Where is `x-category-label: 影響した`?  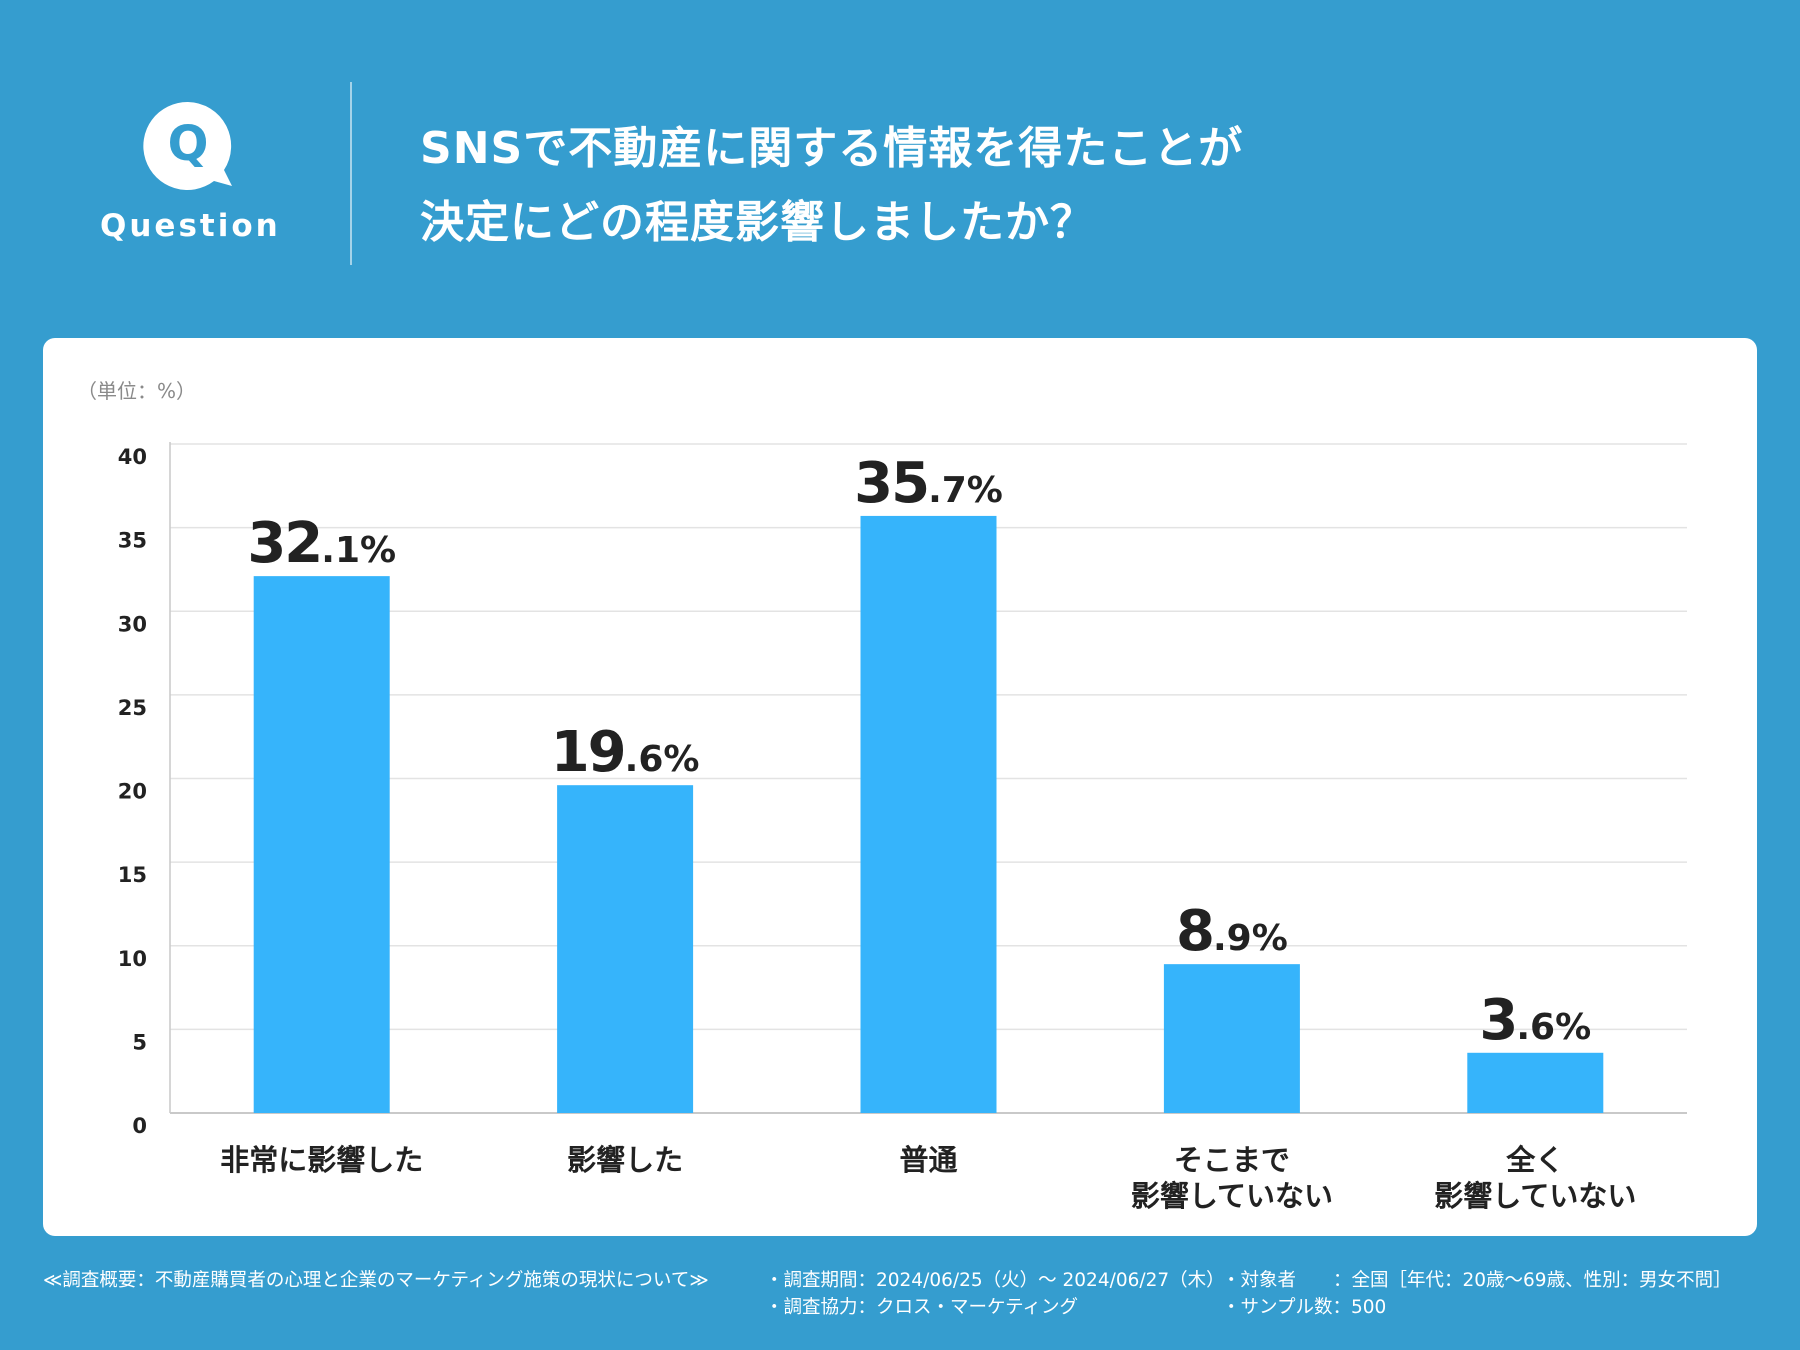
x-category-label: 影響した is located at coordinates (625, 1160).